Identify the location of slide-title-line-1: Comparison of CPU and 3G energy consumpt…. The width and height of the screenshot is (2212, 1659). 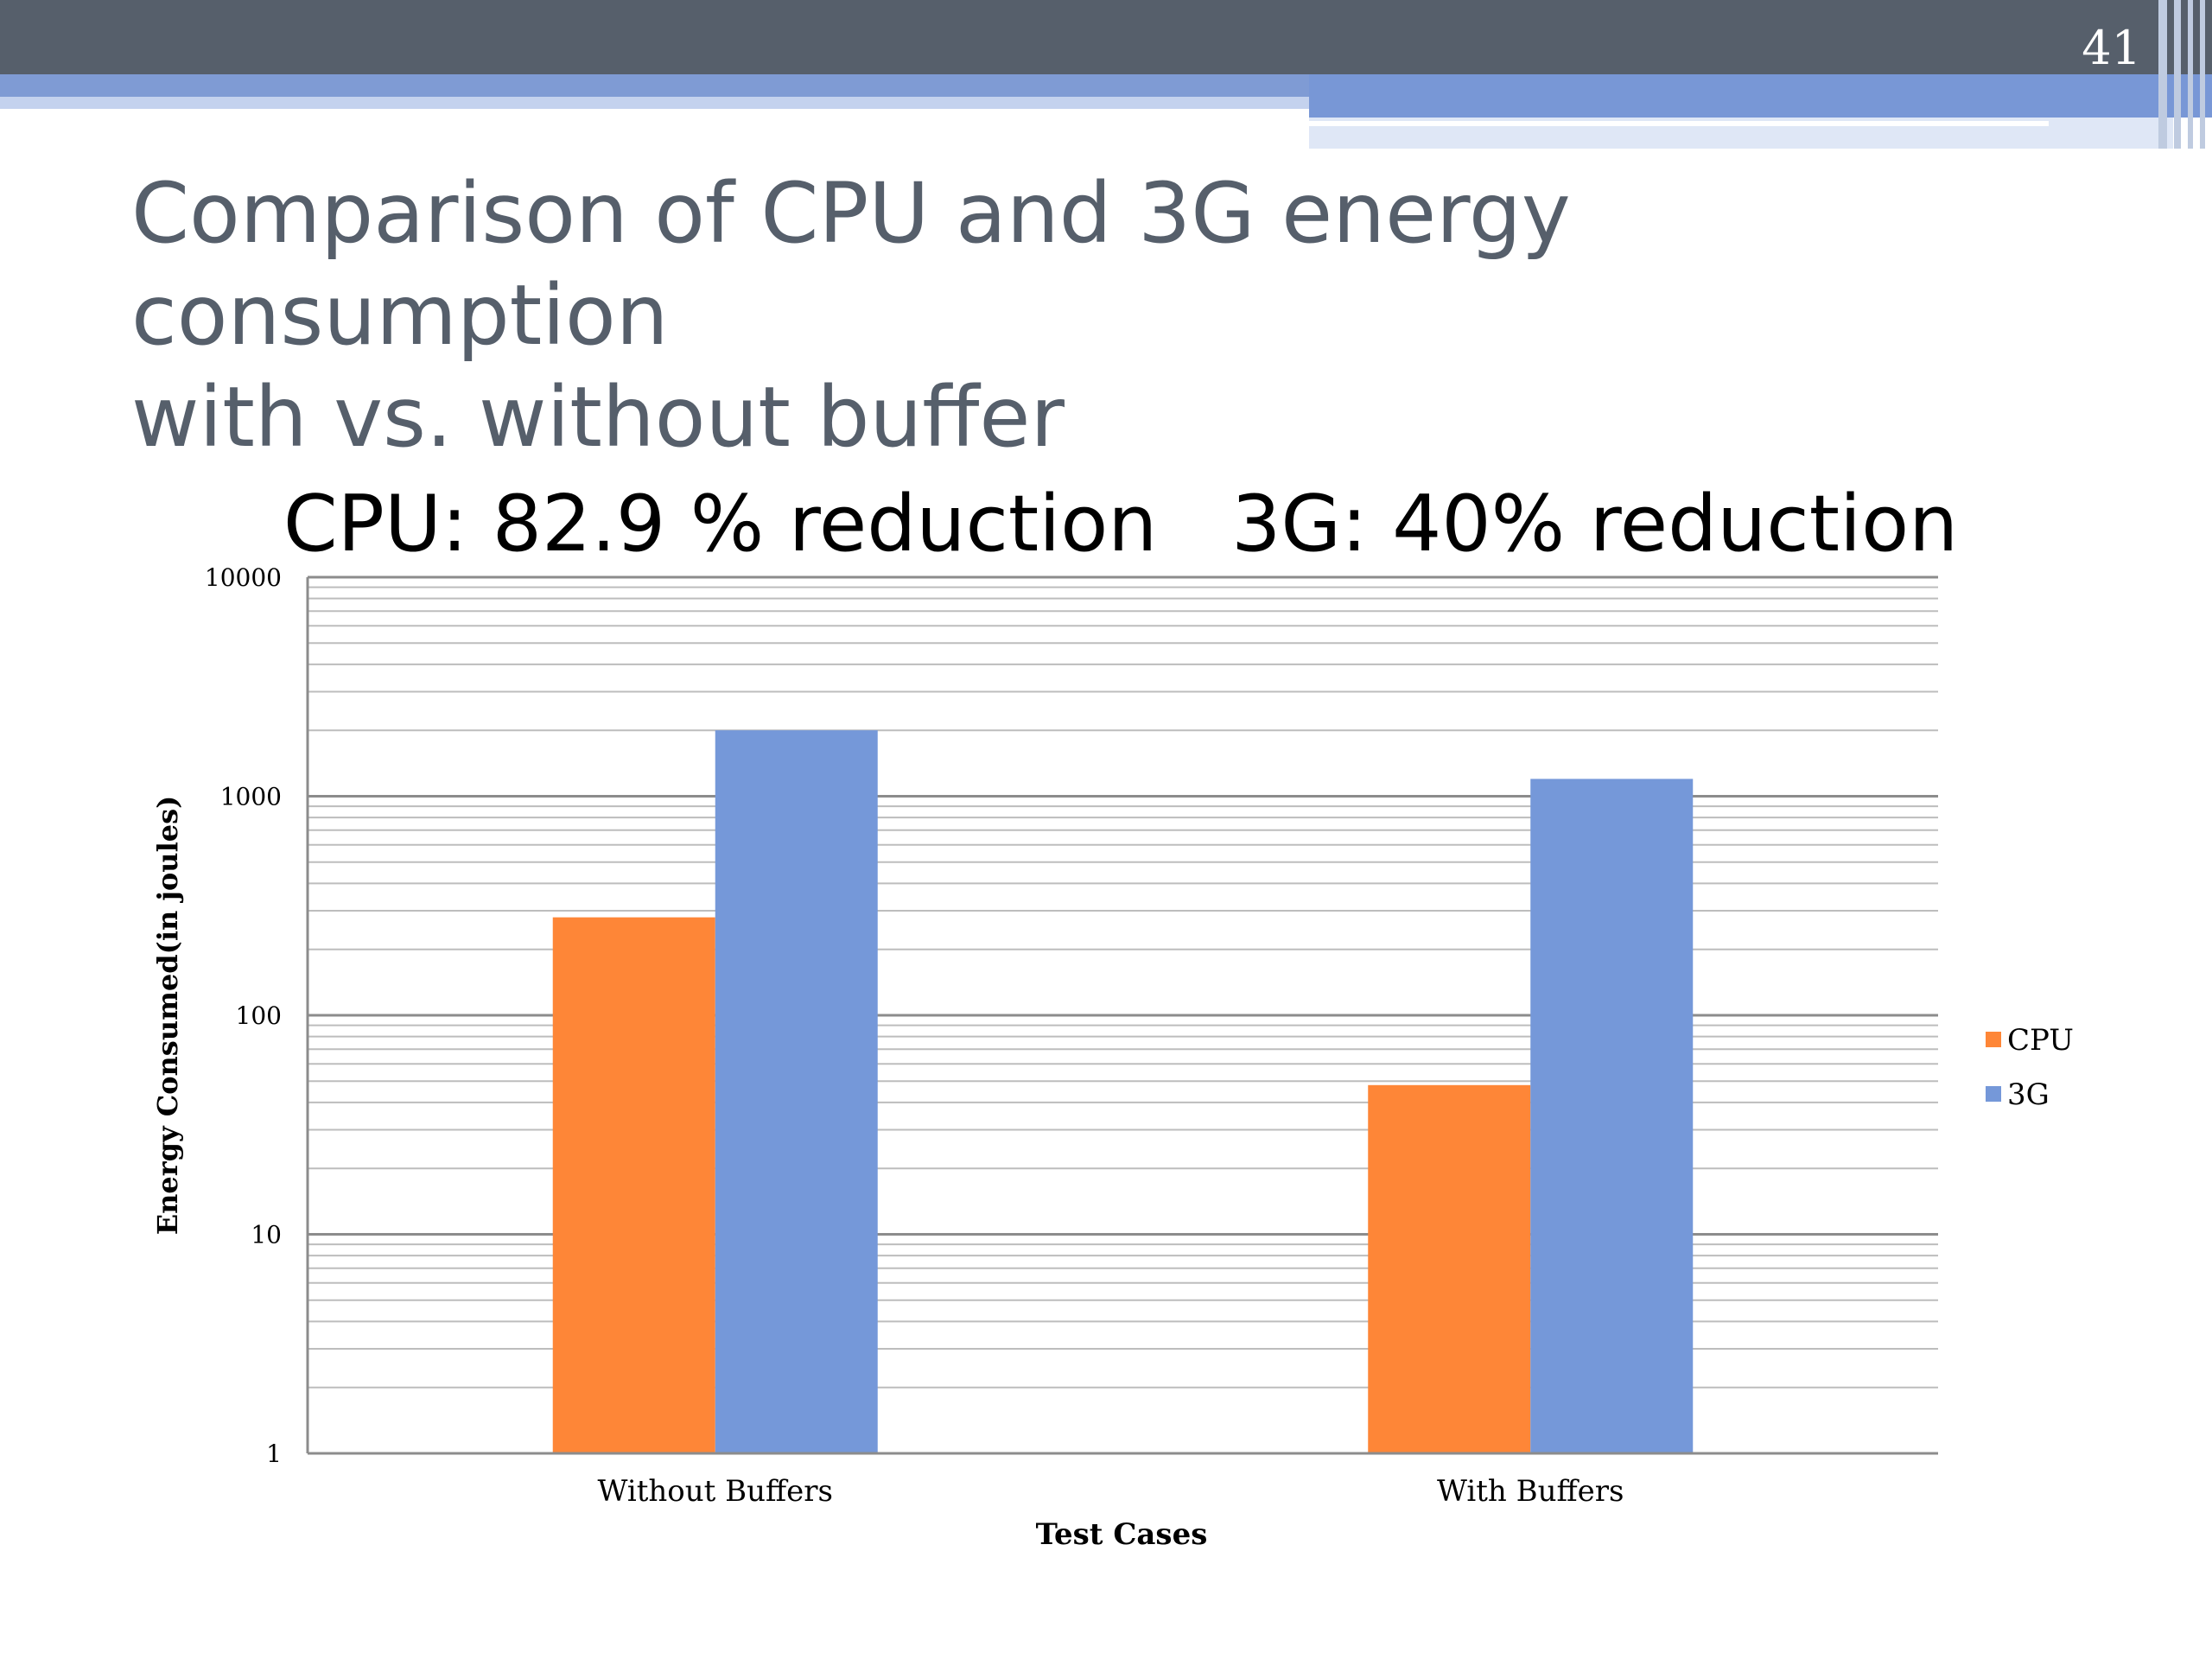
(851, 264).